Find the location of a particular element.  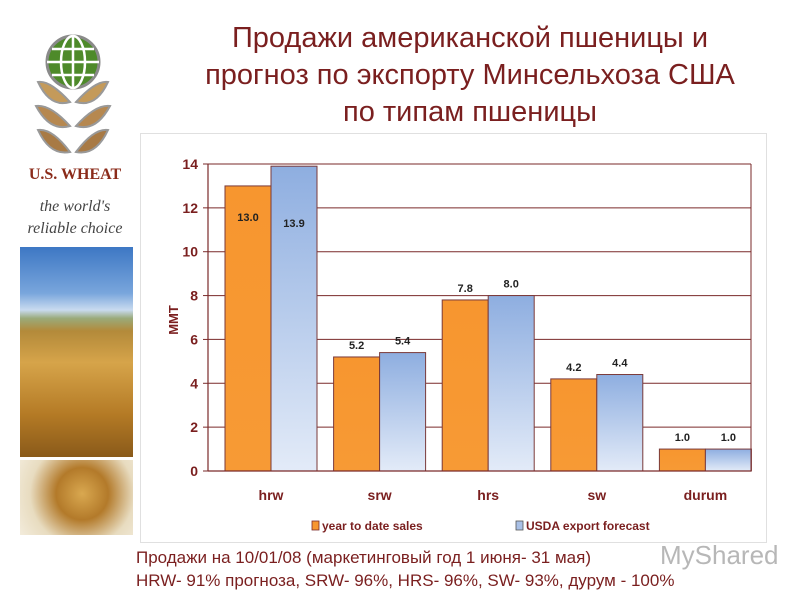

y-tick-label: 6 is located at coordinates (194, 339).